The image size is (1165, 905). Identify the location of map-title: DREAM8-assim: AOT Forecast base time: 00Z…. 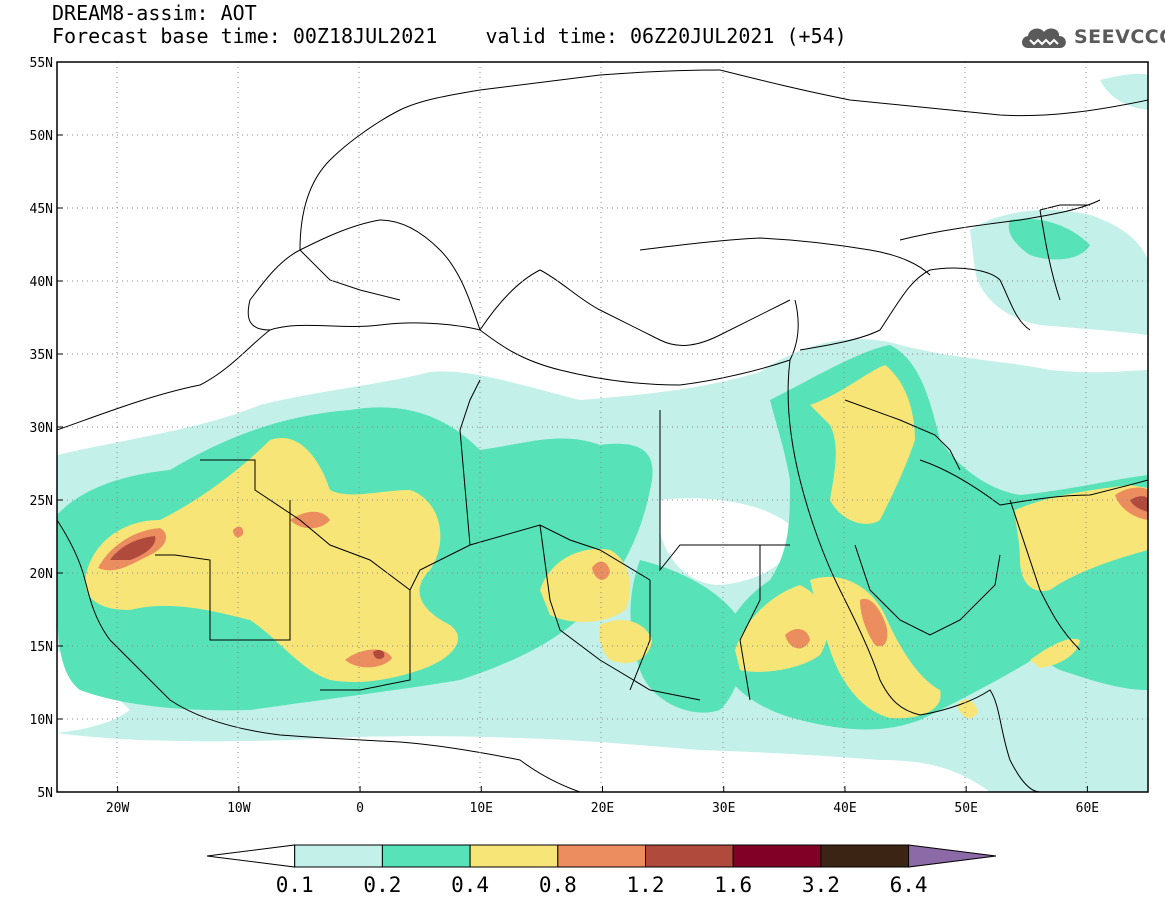
(449, 25).